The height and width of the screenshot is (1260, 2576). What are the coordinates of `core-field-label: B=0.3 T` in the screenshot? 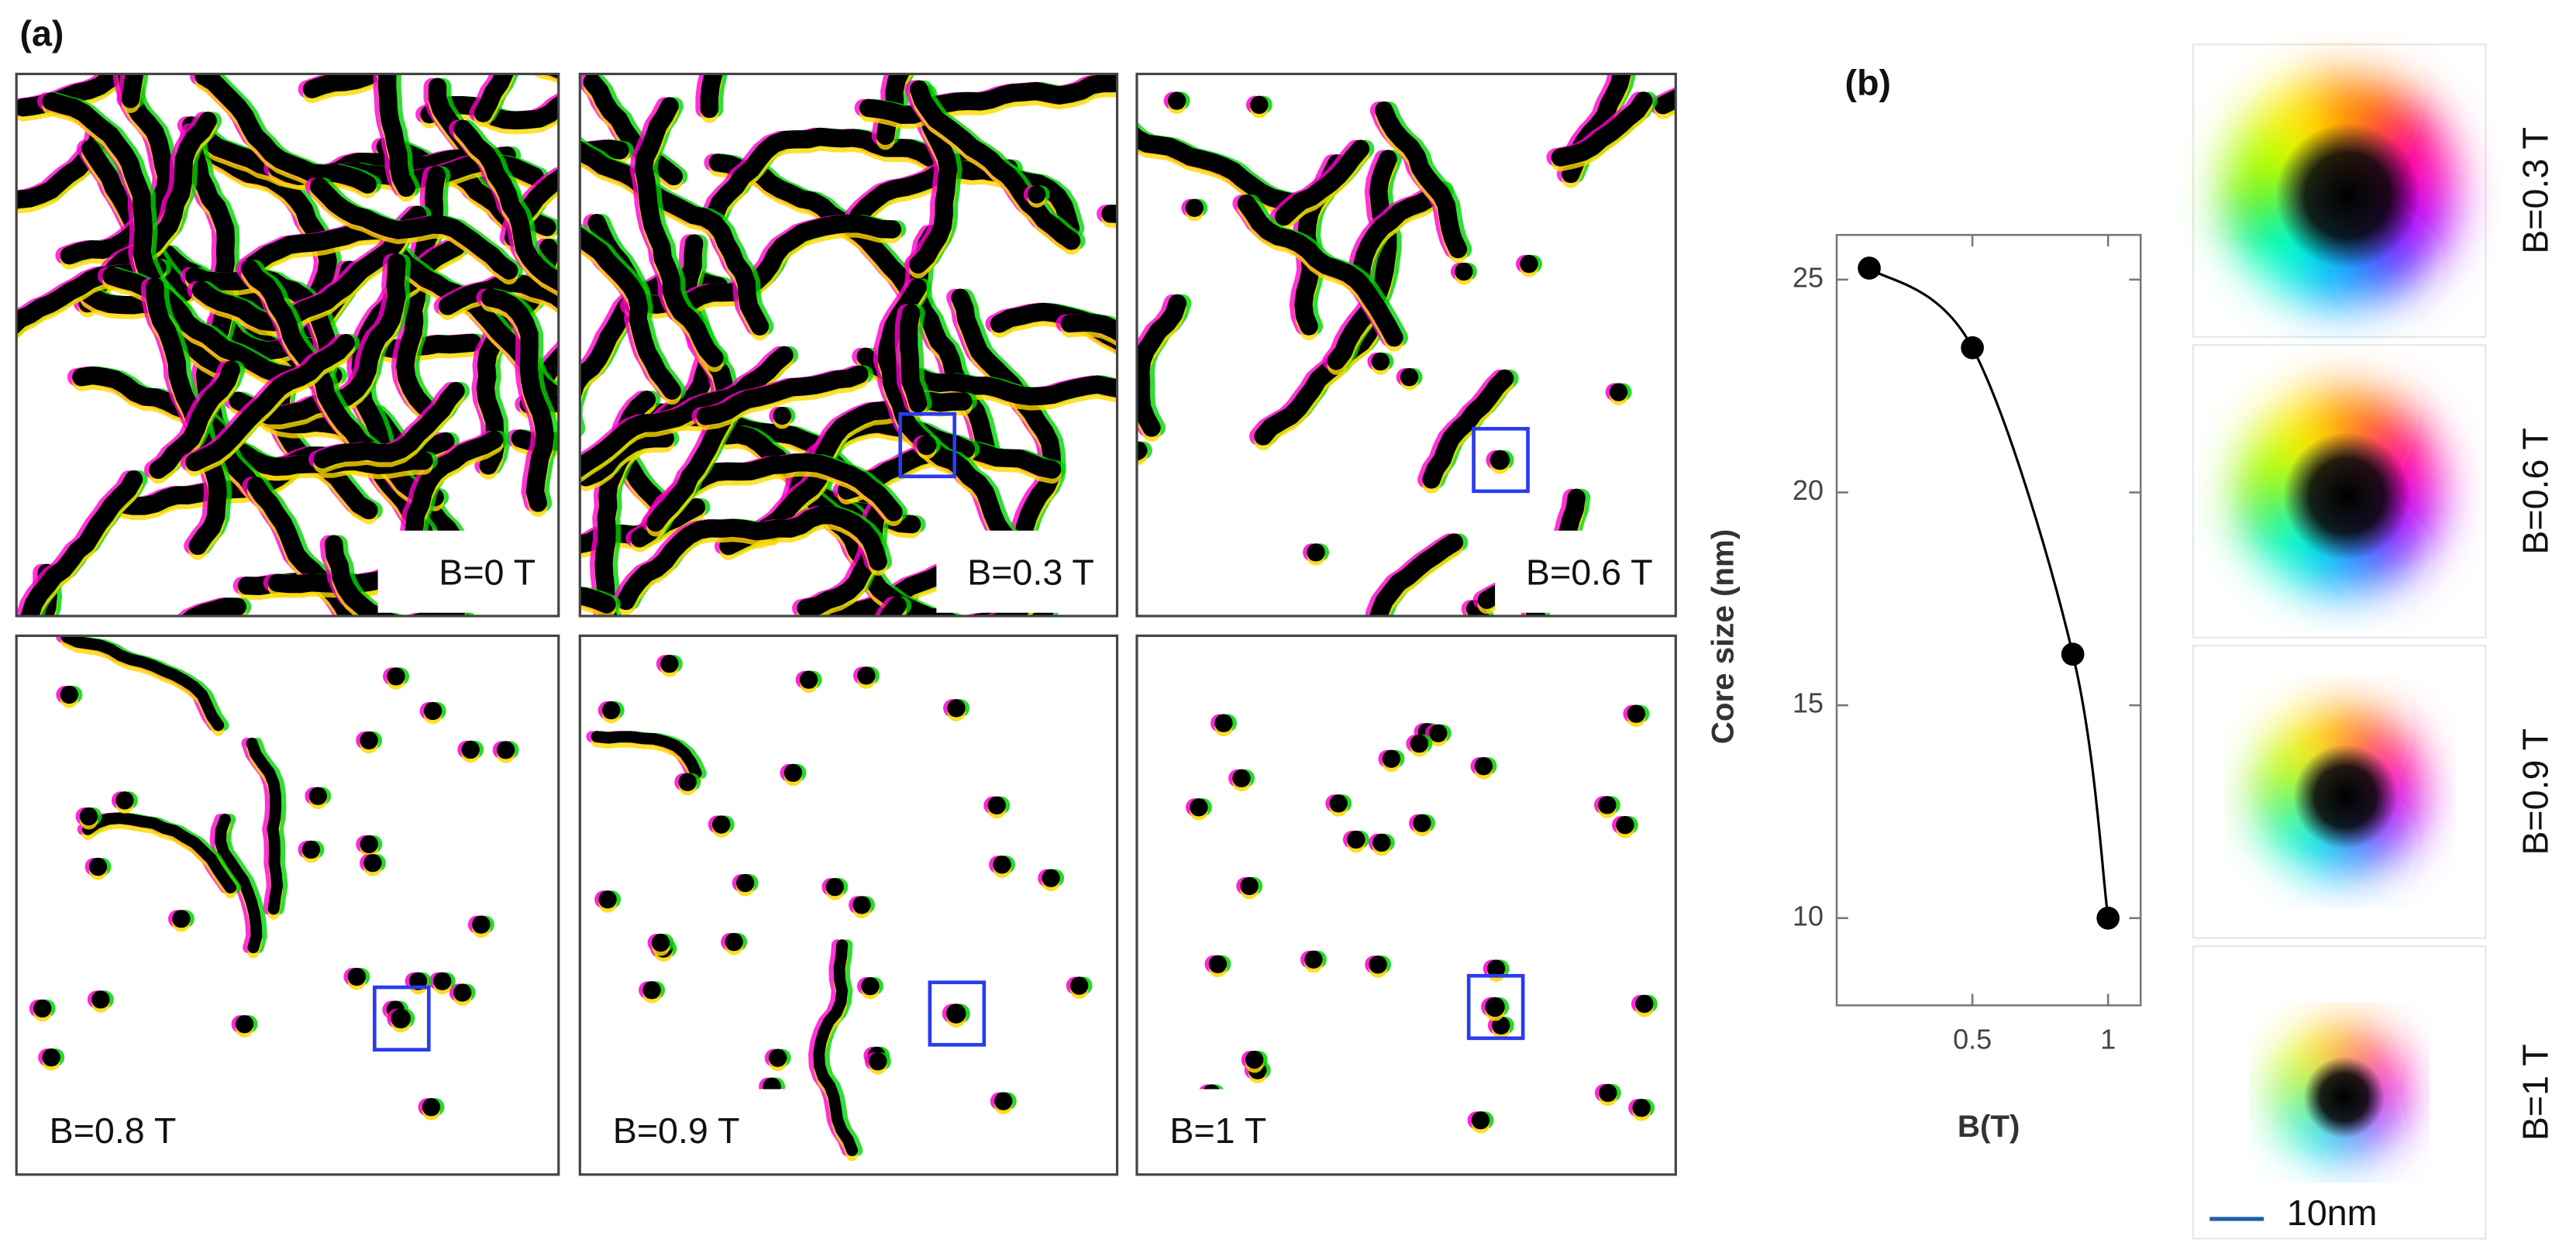 It's located at (2536, 191).